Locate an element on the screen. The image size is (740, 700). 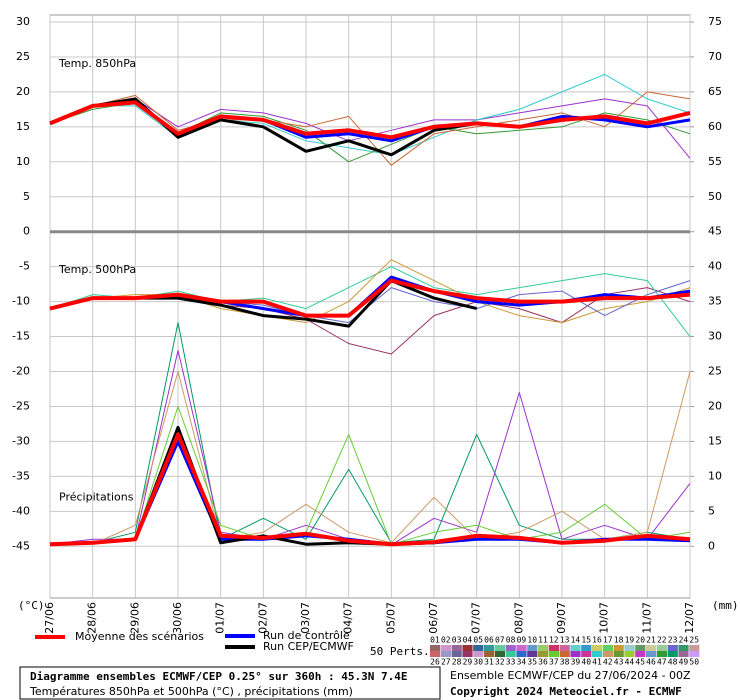
member-label: 23 is located at coordinates (673, 640).